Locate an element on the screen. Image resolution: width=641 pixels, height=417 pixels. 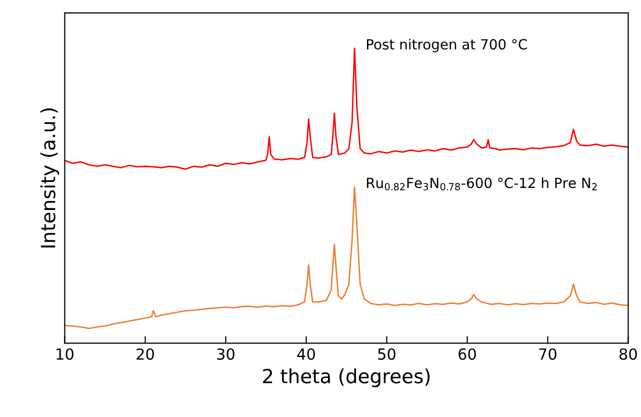
x-tick-label: 10 is located at coordinates (65, 354).